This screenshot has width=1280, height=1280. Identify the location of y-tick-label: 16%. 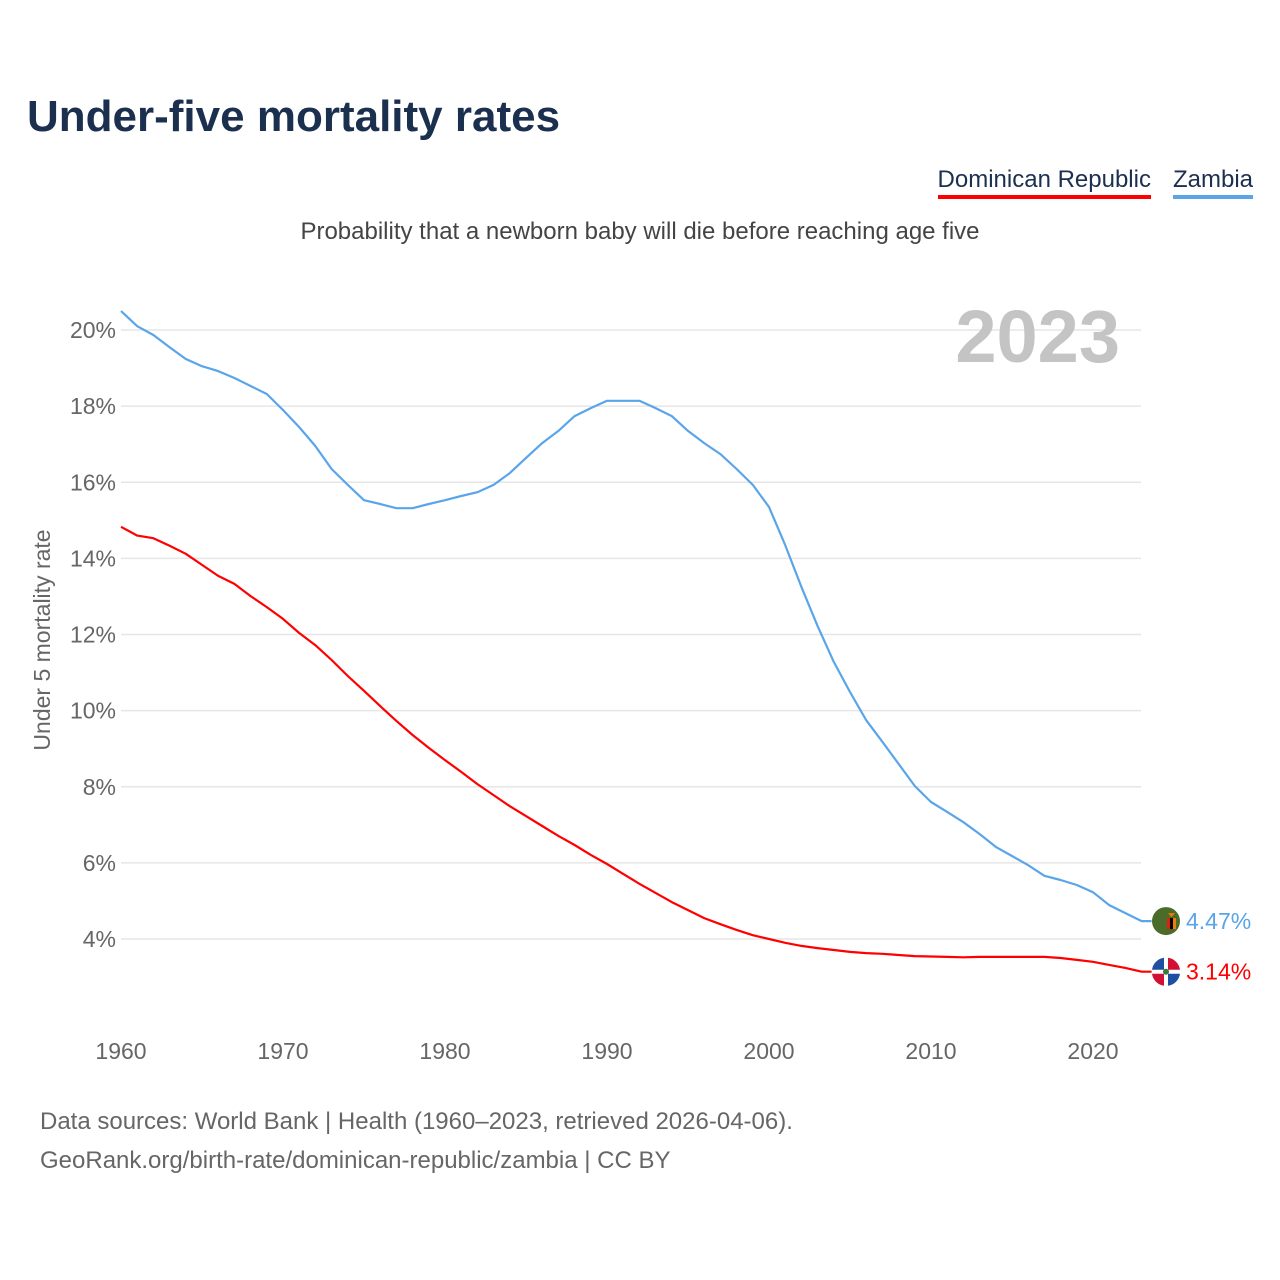
(93, 482).